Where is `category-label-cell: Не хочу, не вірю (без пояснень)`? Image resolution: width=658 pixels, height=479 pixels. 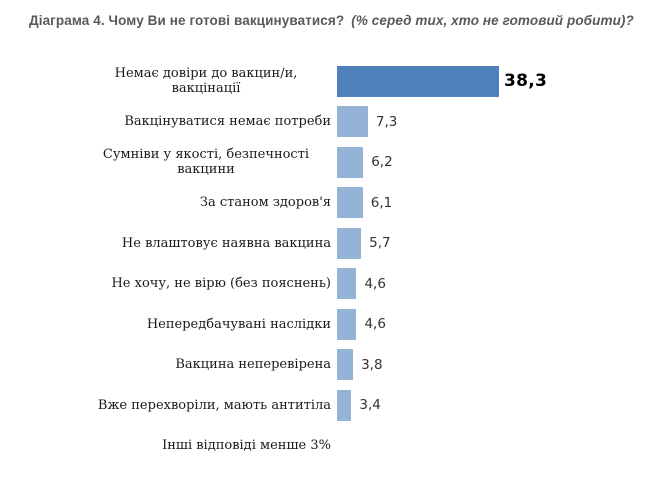 category-label-cell: Не хочу, не вірю (без пояснень) is located at coordinates (165, 284).